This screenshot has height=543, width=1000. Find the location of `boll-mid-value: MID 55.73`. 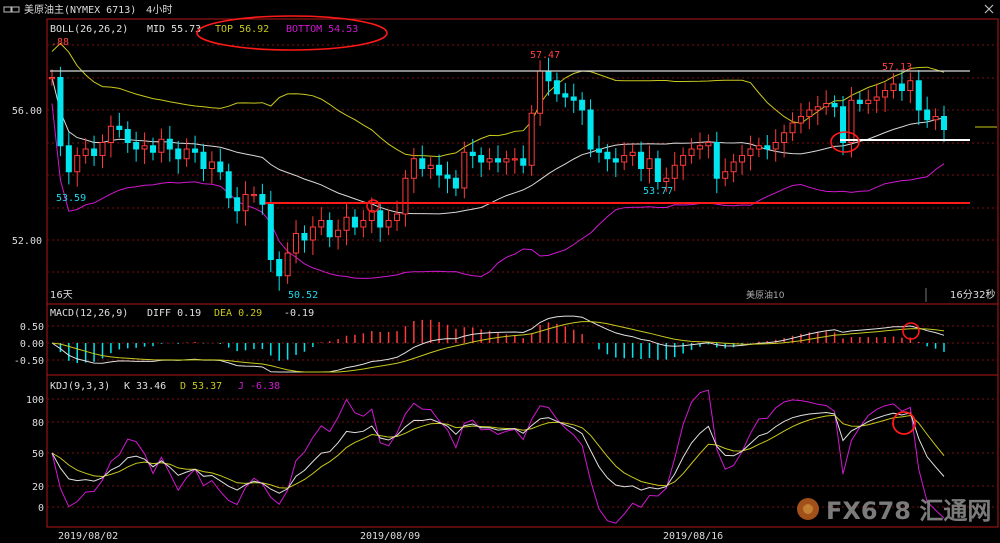

boll-mid-value: MID 55.73 is located at coordinates (174, 29).